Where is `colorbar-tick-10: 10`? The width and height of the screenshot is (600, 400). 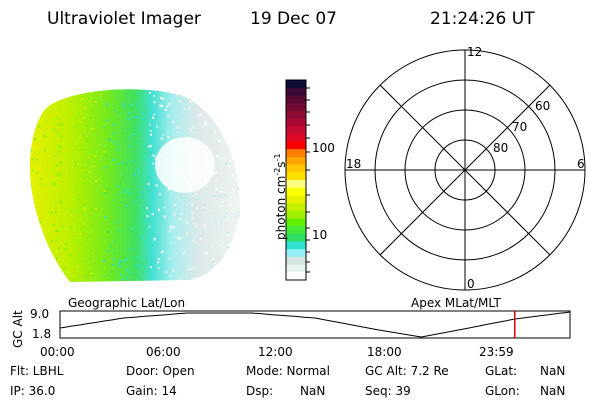
colorbar-tick-10: 10 is located at coordinates (320, 235).